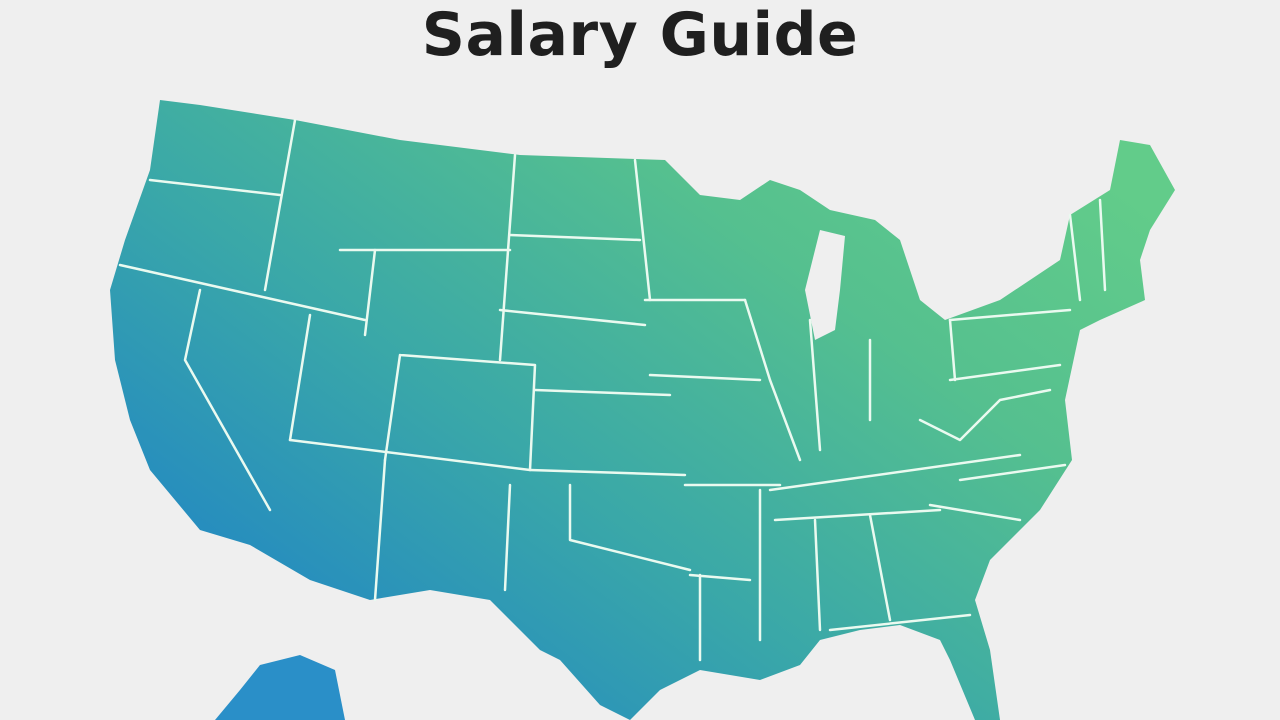  What do you see at coordinates (825, 285) in the screenshot?
I see `lake-michigan` at bounding box center [825, 285].